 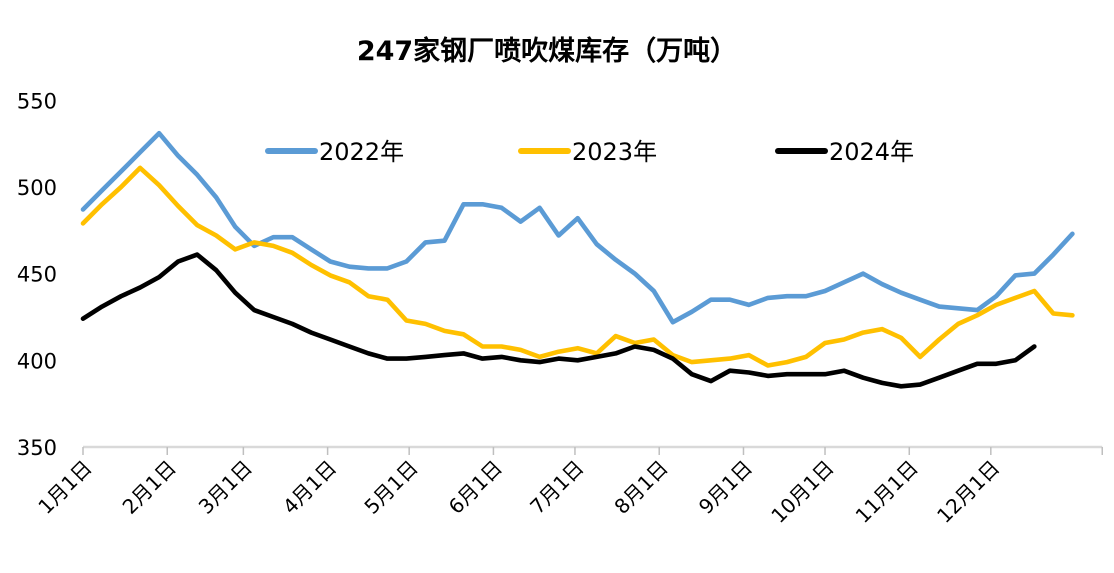 What do you see at coordinates (640, 487) in the screenshot?
I see `x-tick-label-8月1日: 8月1日` at bounding box center [640, 487].